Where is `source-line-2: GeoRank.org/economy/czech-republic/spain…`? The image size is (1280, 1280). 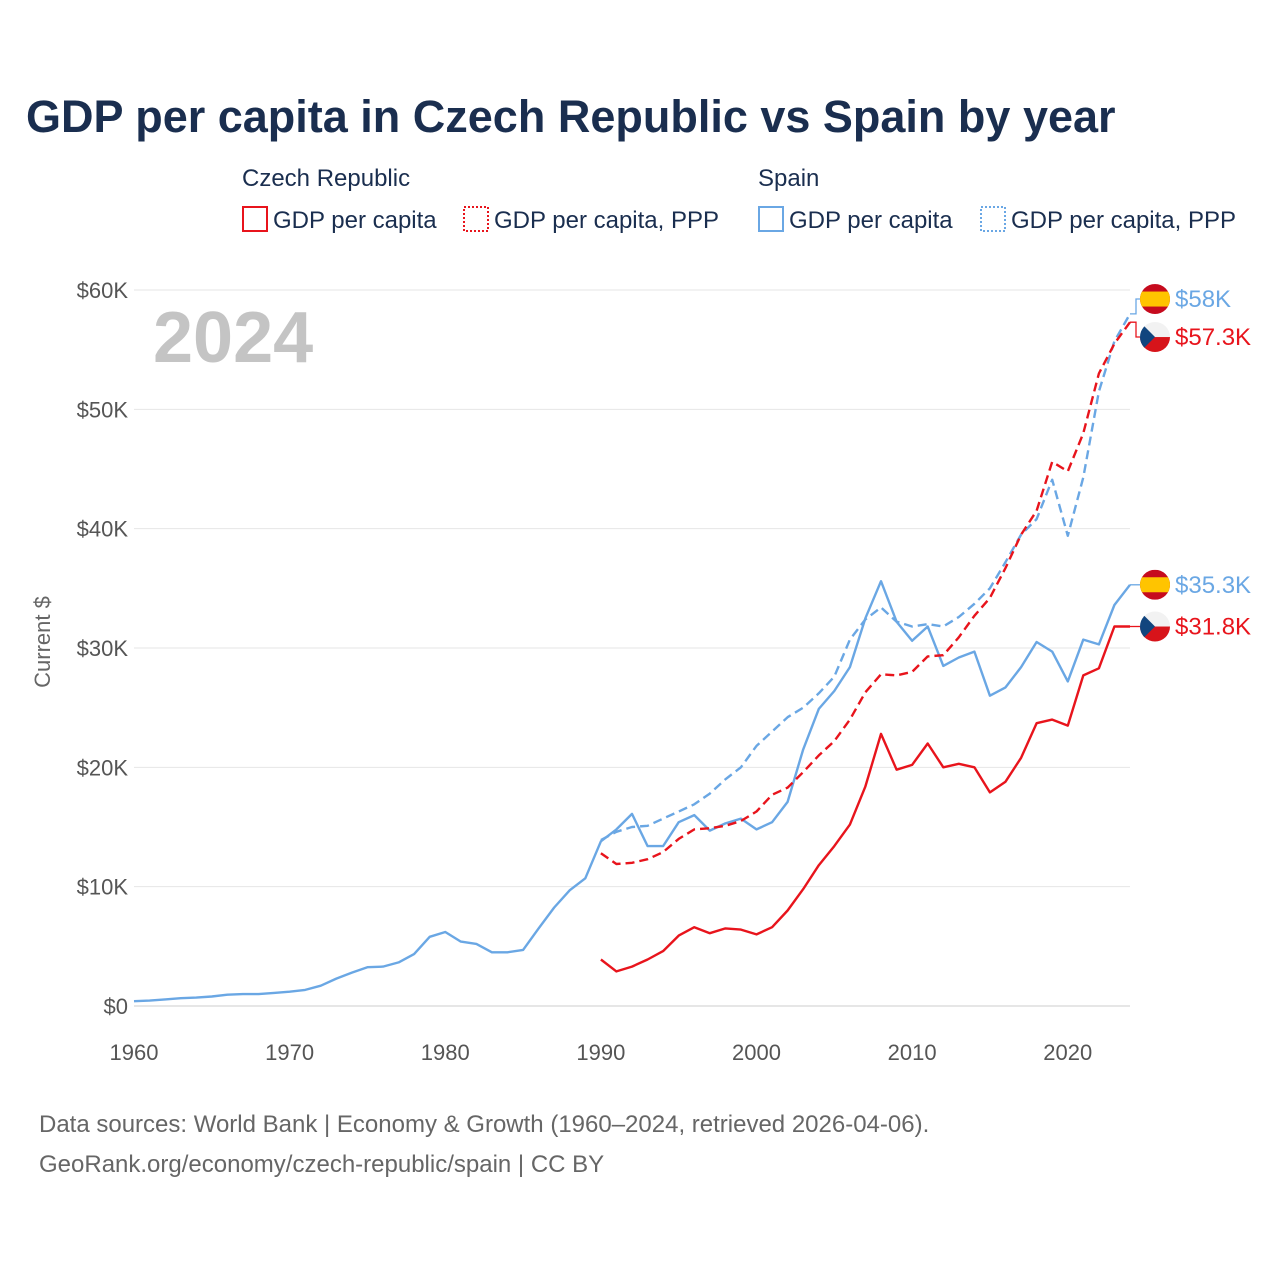 source-line-2: GeoRank.org/economy/czech-republic/spain… is located at coordinates (321, 1164).